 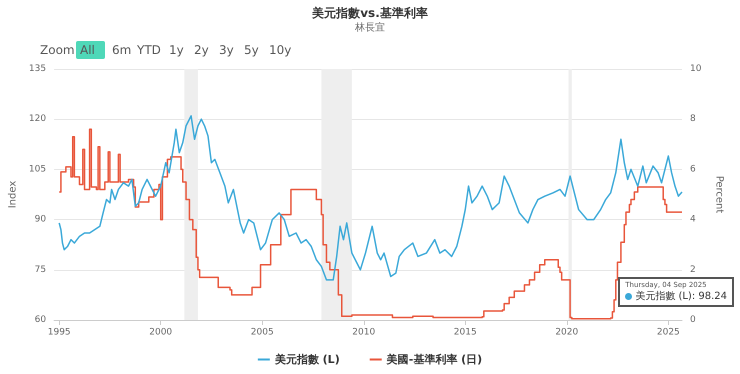 What do you see at coordinates (37, 169) in the screenshot?
I see `y-tick-label: 105` at bounding box center [37, 169].